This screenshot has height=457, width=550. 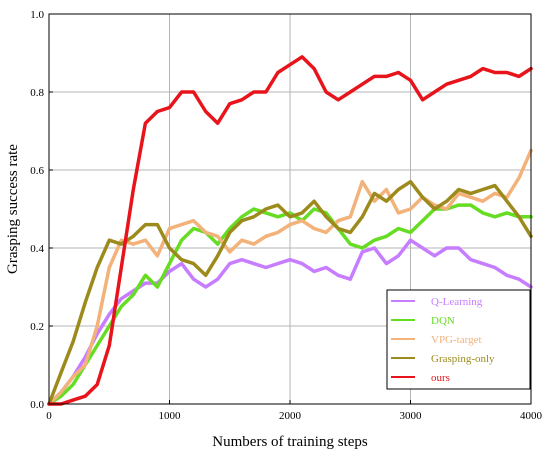 What do you see at coordinates (37, 327) in the screenshot?
I see `y-tick-label-1: 0.2` at bounding box center [37, 327].